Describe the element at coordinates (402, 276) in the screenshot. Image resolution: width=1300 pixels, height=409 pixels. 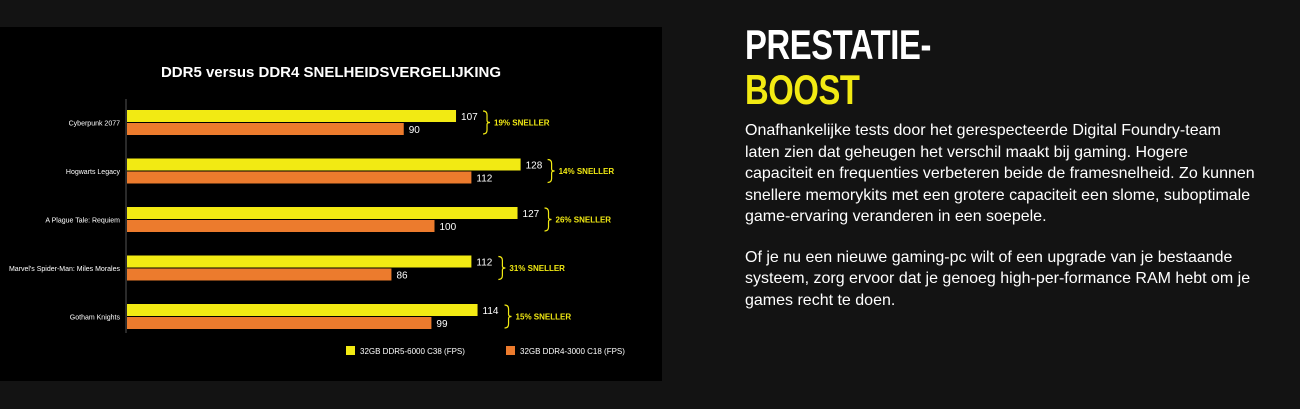
I see `value-label: 86` at that location.